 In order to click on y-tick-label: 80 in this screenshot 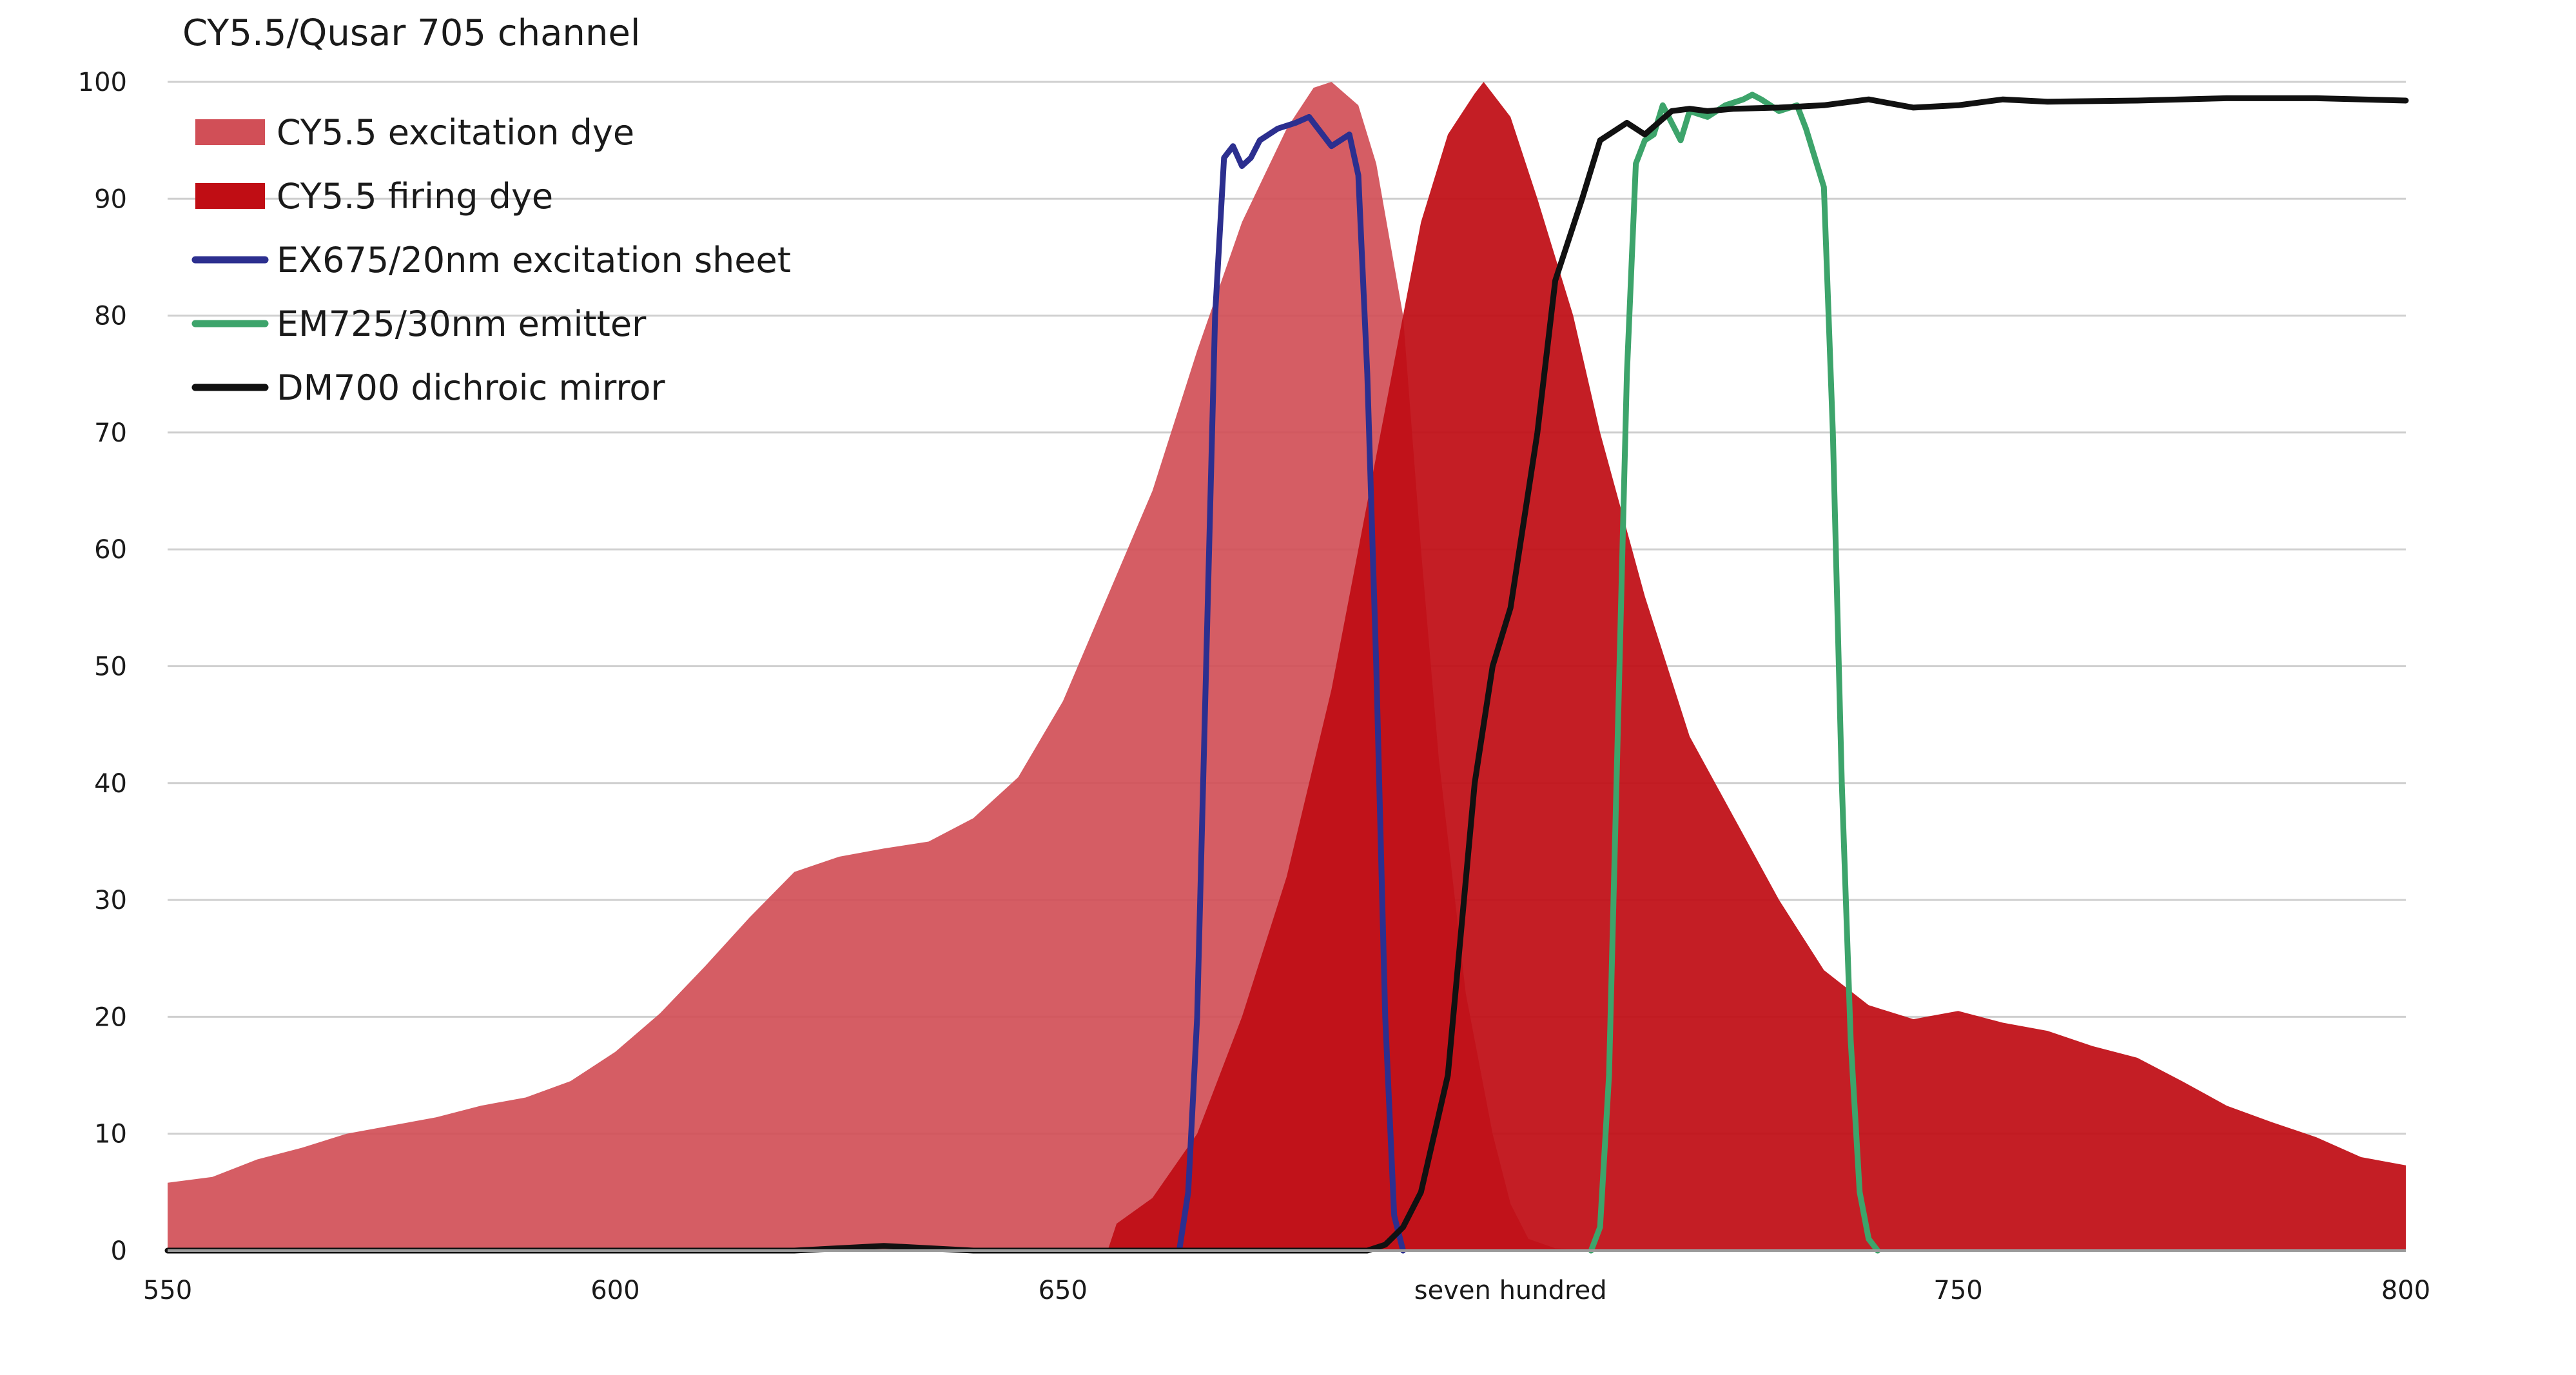, I will do `click(111, 316)`.